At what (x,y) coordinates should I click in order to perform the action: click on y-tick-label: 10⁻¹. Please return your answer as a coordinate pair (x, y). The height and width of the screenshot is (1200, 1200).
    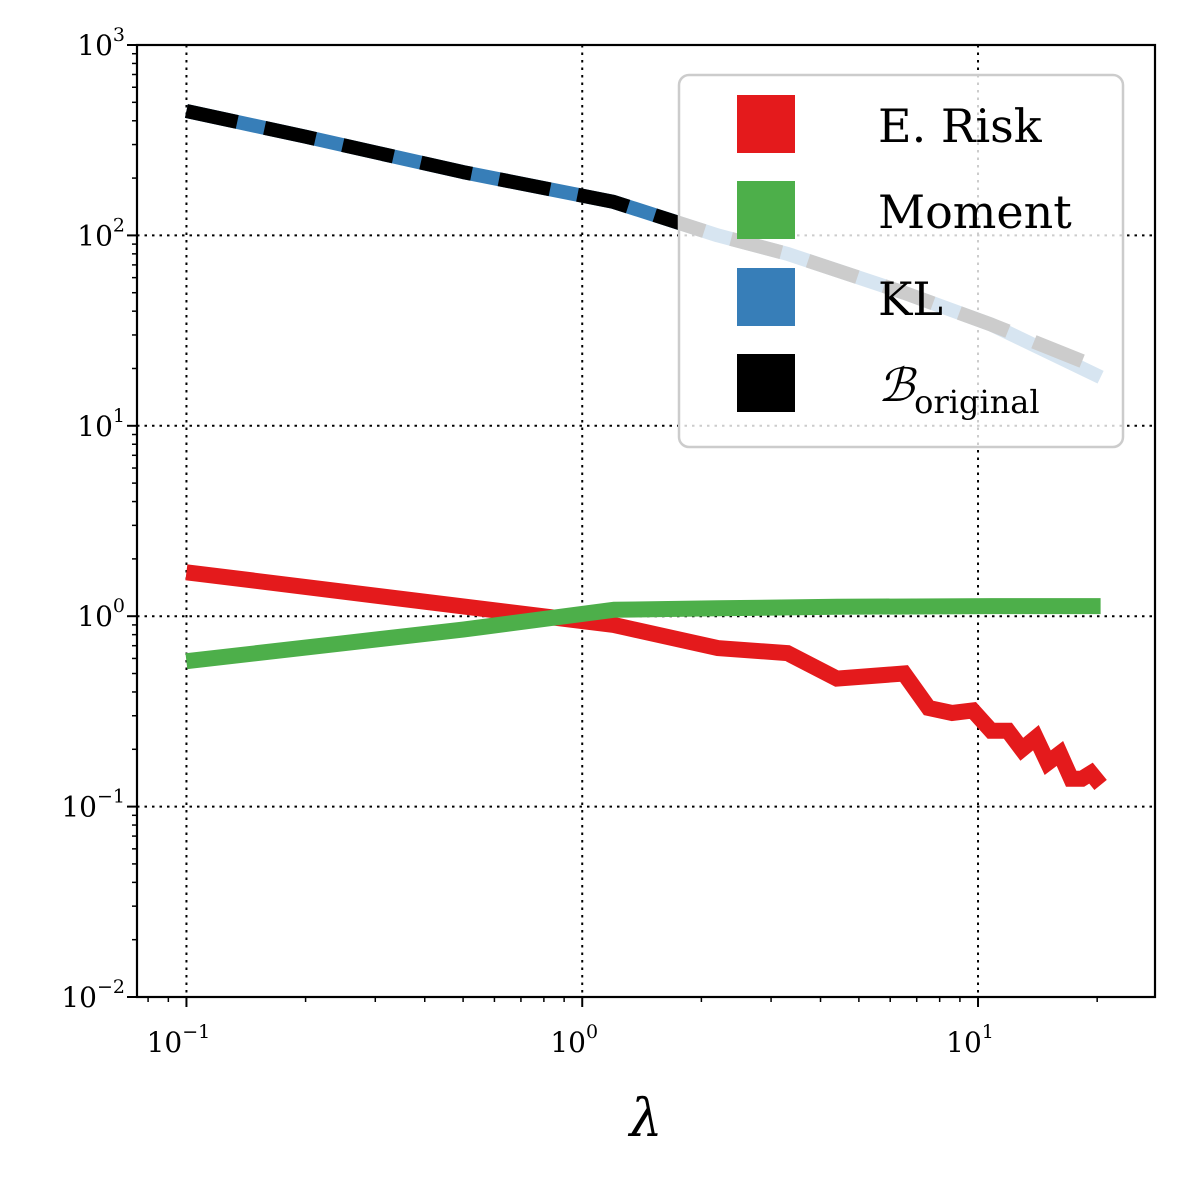
    Looking at the image, I should click on (93, 805).